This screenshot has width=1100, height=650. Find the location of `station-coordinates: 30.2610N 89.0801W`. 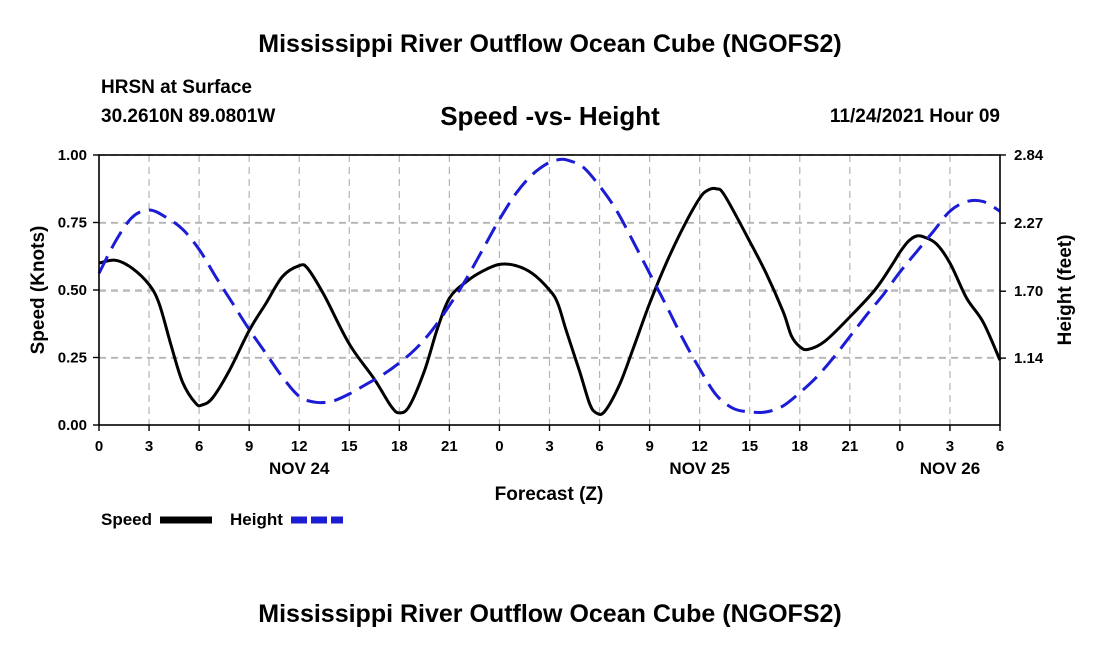

station-coordinates: 30.2610N 89.0801W is located at coordinates (188, 116).